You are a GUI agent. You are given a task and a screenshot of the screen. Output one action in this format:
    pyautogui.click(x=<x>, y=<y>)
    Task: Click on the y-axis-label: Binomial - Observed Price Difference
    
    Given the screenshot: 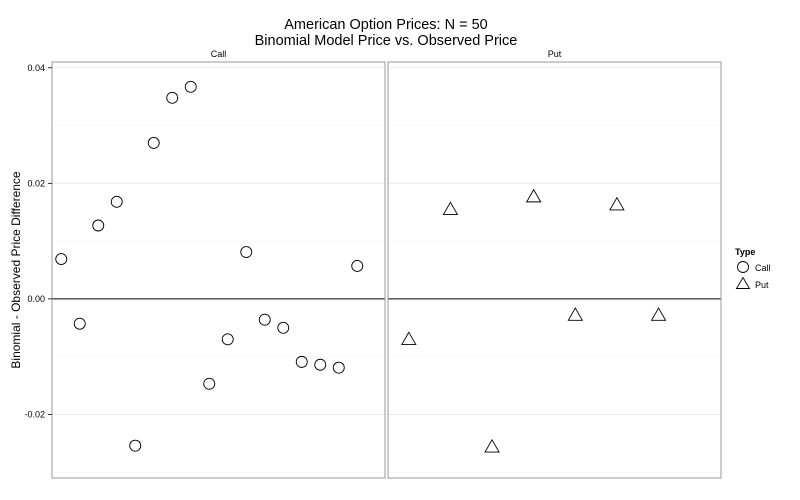 What is the action you would take?
    pyautogui.click(x=16, y=270)
    